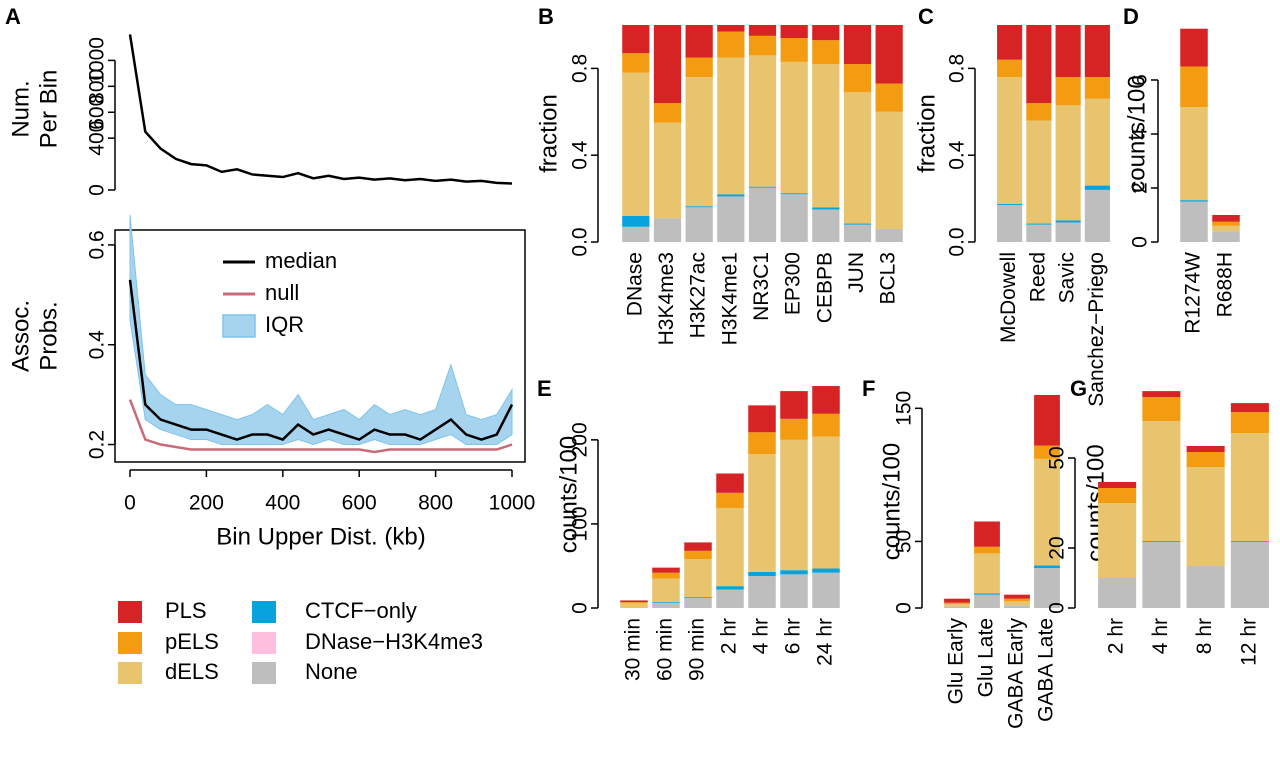 The width and height of the screenshot is (1280, 758). I want to click on x-tick-label: 400, so click(282, 503).